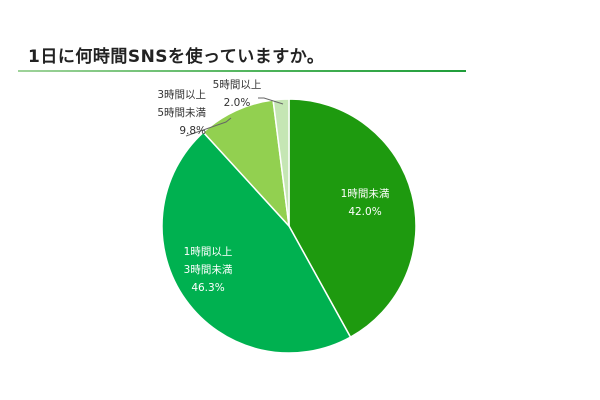 Image resolution: width=600 pixels, height=400 pixels. Describe the element at coordinates (364, 212) in the screenshot. I see `slice-under-1h-value: 42.0%` at that location.